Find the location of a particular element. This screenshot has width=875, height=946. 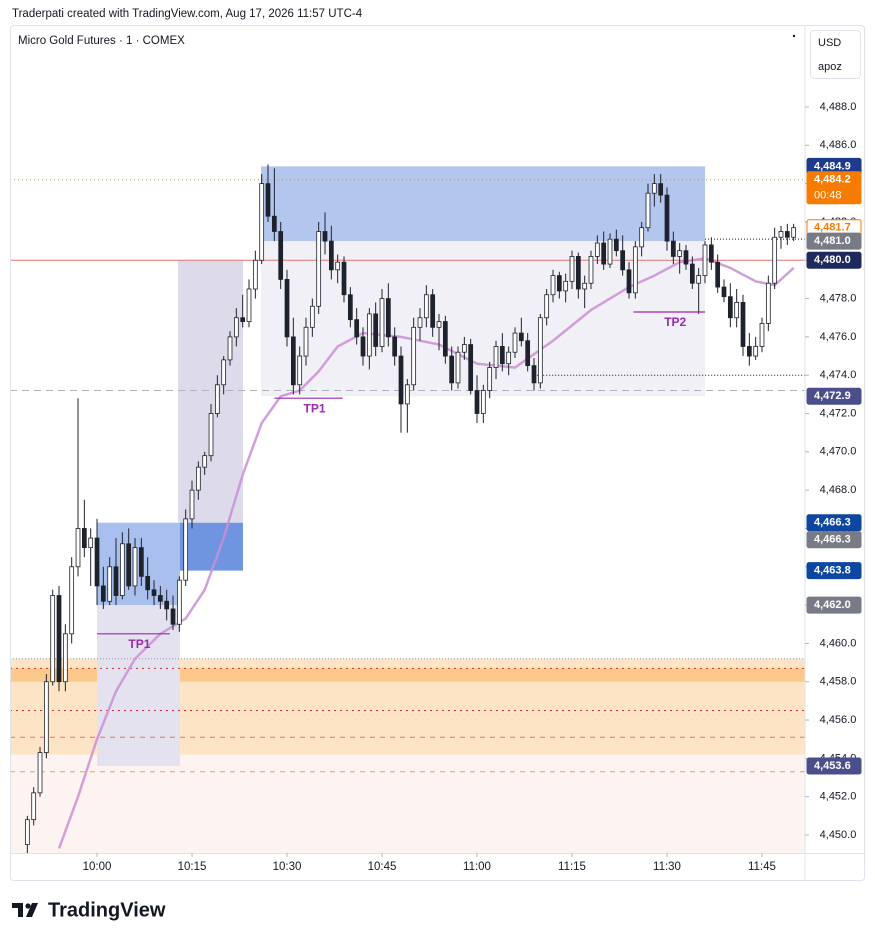

price-badge-label: 4,463.8 is located at coordinates (832, 571).